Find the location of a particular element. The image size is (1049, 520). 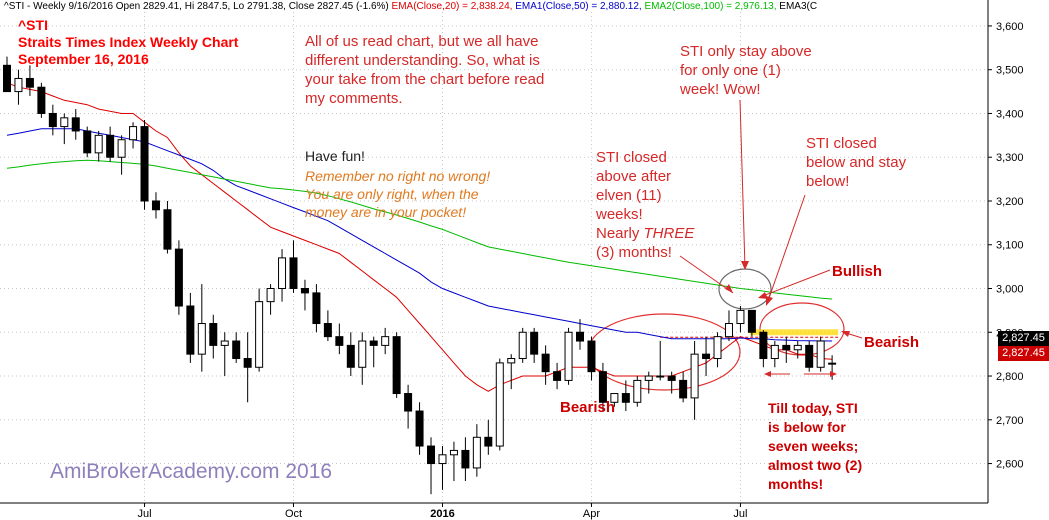

recent-weeks-ellipse is located at coordinates (802, 329).